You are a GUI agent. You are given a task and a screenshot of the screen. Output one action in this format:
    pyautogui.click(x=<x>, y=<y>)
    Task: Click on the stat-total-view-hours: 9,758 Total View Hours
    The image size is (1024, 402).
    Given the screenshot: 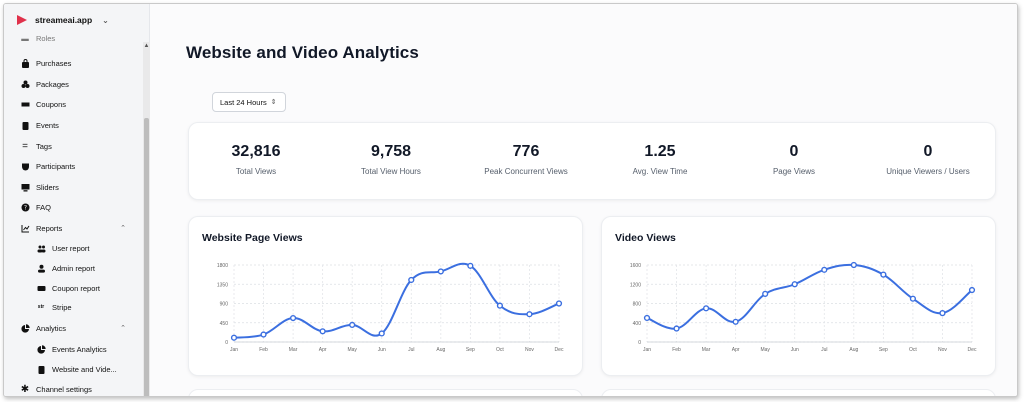 What is the action you would take?
    pyautogui.click(x=391, y=159)
    